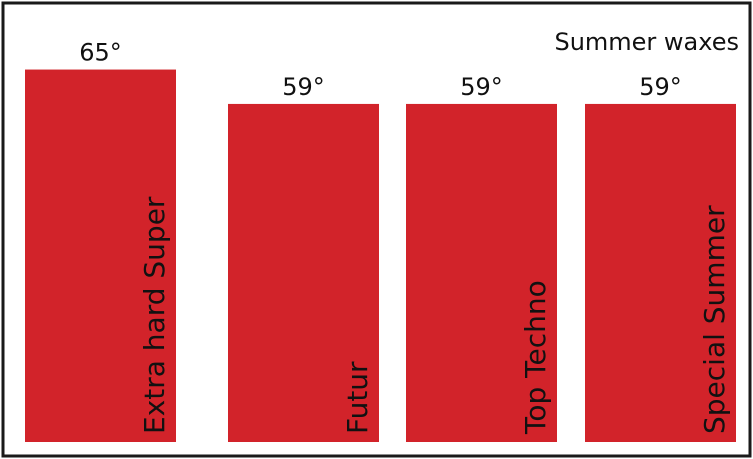 Image resolution: width=753 pixels, height=459 pixels. I want to click on bar-category-label: Futur, so click(357, 397).